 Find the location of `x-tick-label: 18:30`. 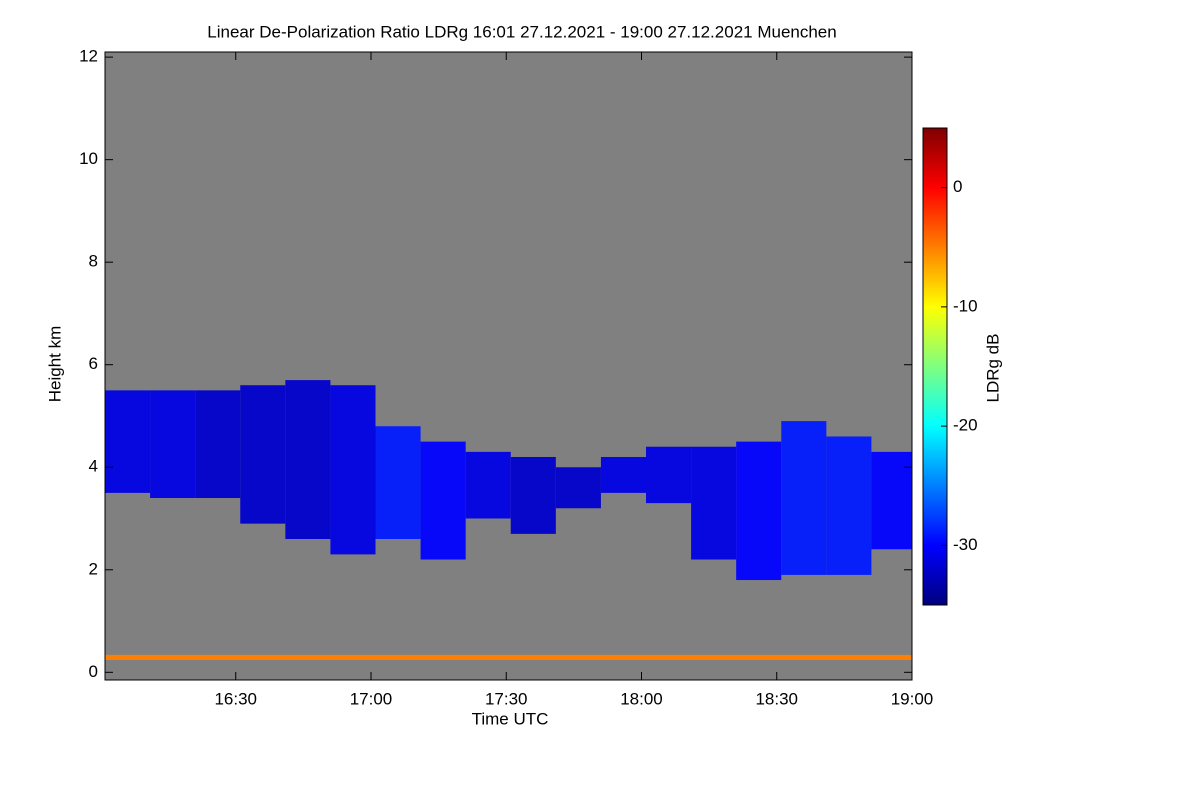

x-tick-label: 18:30 is located at coordinates (776, 698).